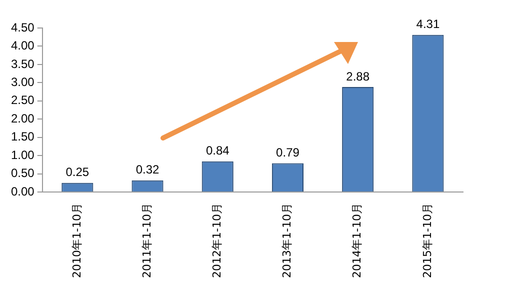 The width and height of the screenshot is (521, 289). I want to click on data-label: 0.25, so click(78, 172).